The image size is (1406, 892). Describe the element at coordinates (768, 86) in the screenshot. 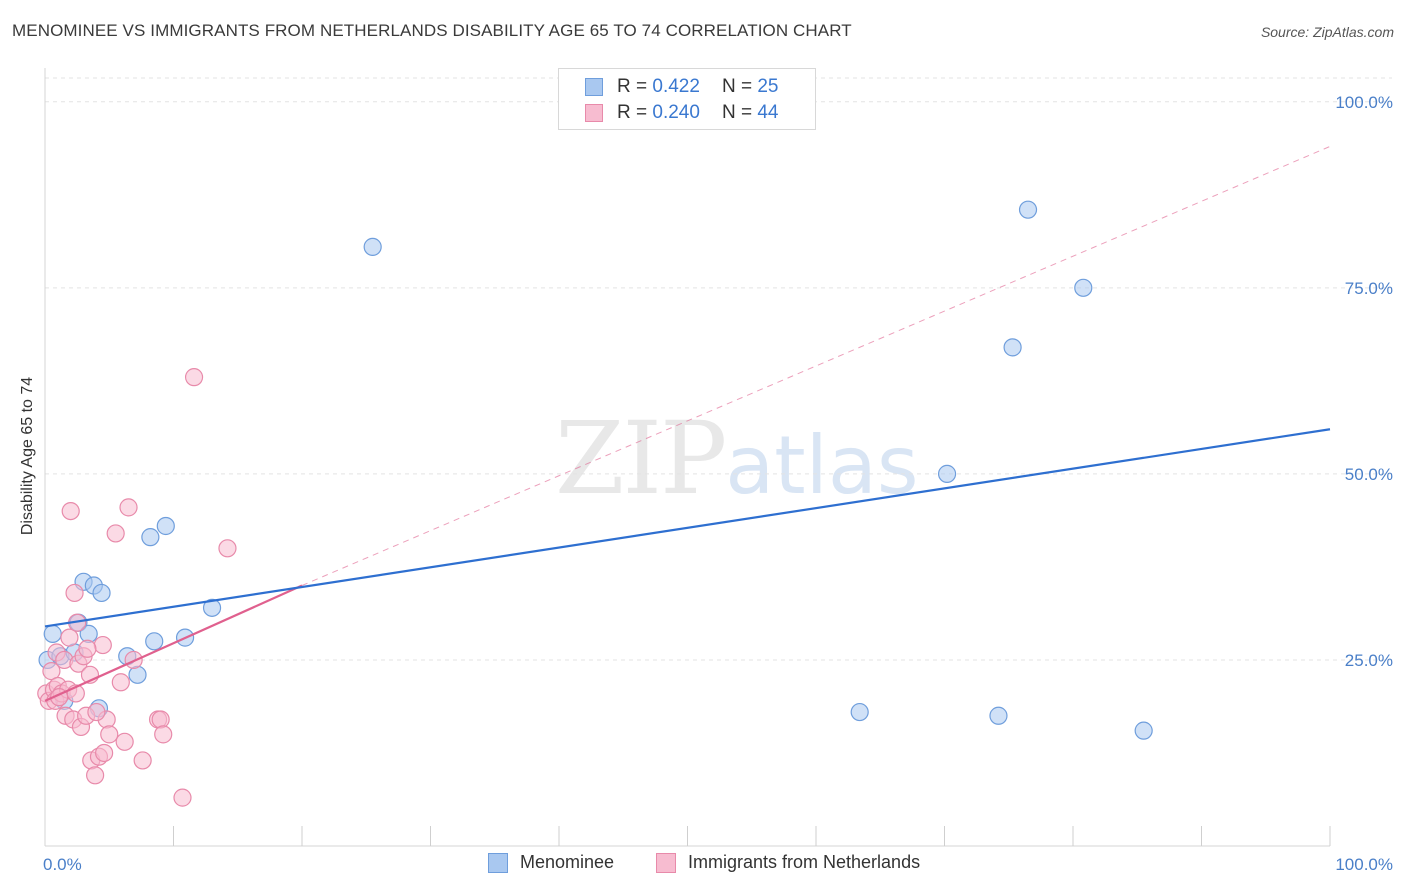

I see `legend-n-value: 25` at that location.